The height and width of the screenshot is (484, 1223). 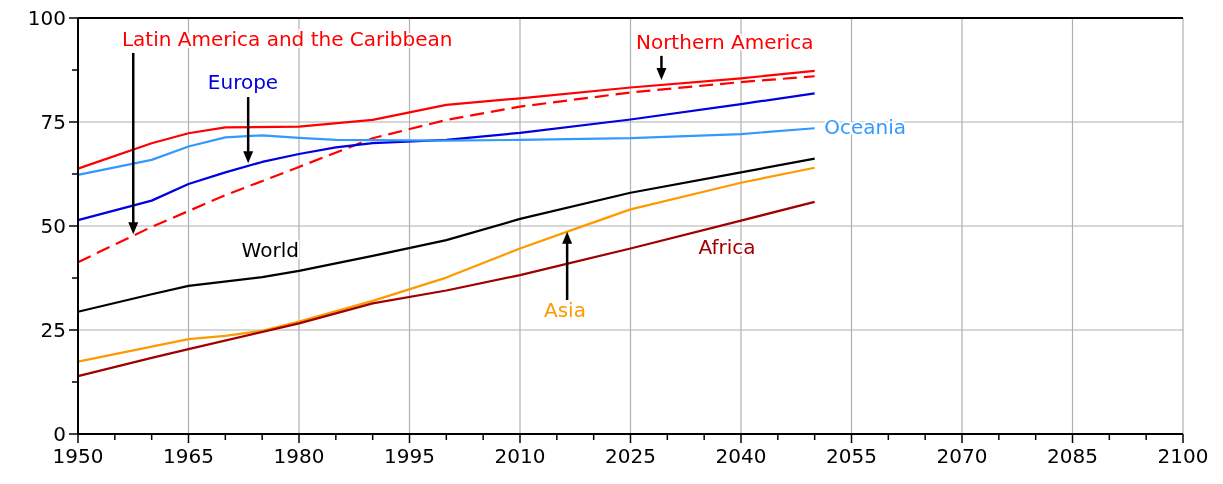 I want to click on x-tick-label: 2085, so click(x=1072, y=456).